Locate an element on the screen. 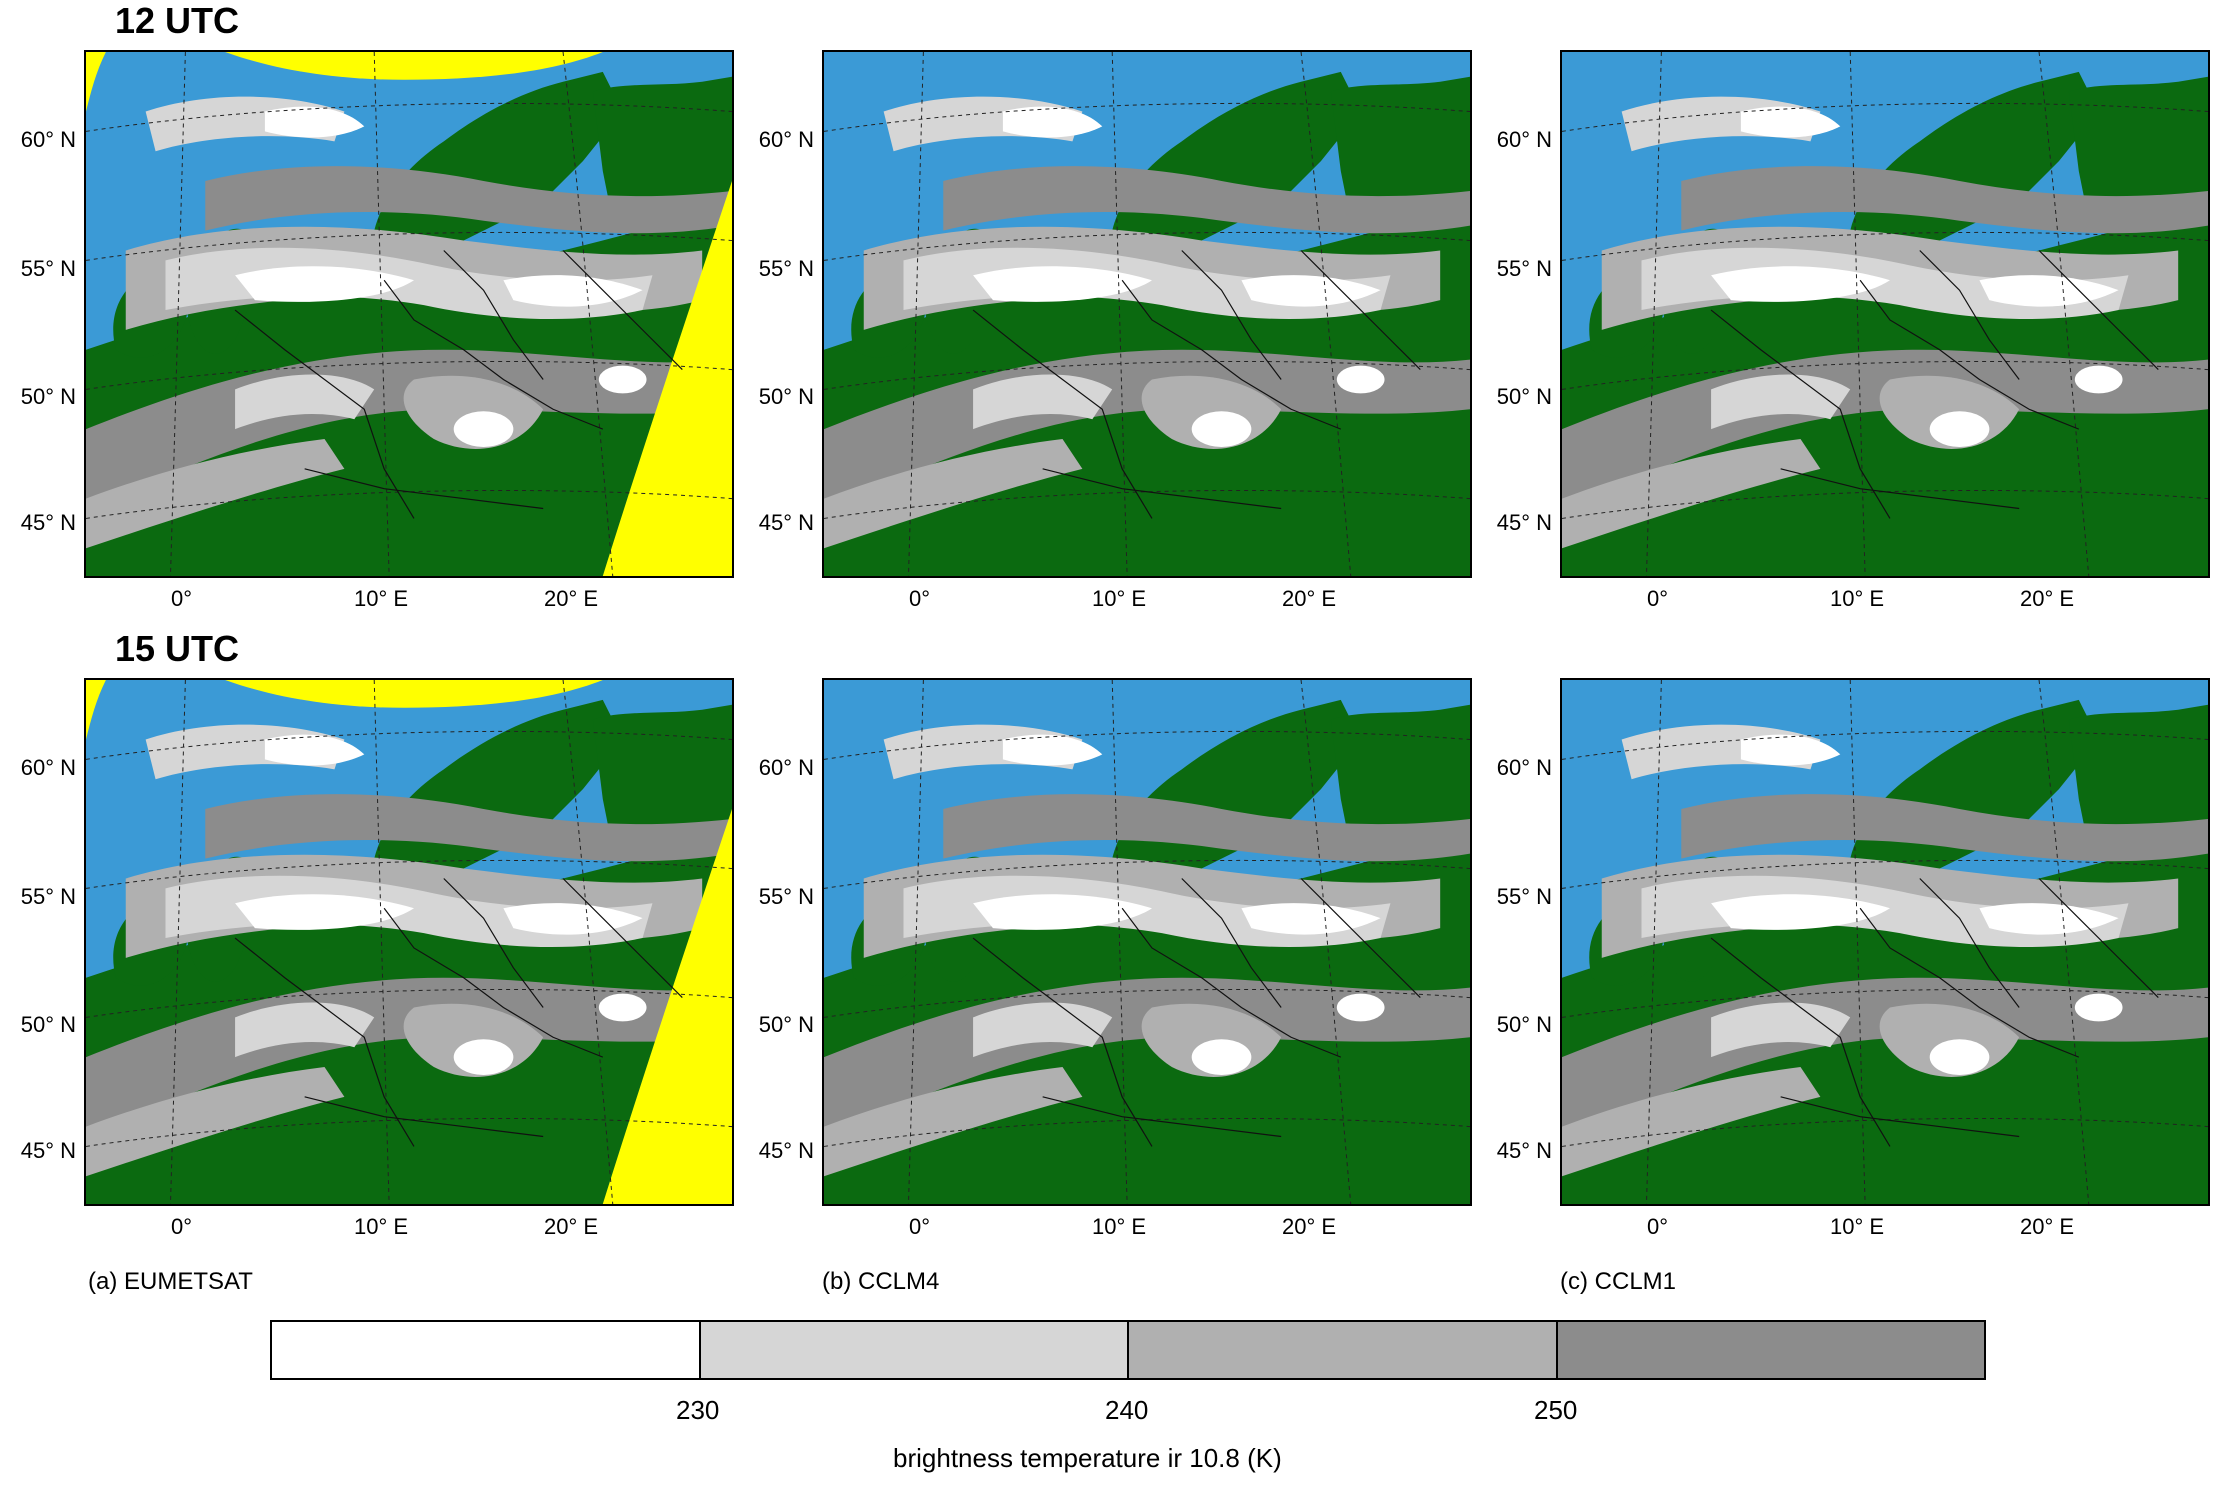  colorbar-segment-lt230 is located at coordinates (486, 1350).